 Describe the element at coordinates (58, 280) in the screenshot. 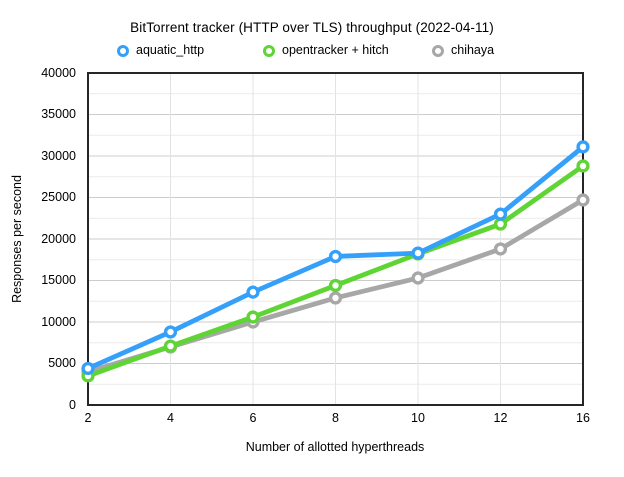

I see `y-tick-label: 15000` at that location.